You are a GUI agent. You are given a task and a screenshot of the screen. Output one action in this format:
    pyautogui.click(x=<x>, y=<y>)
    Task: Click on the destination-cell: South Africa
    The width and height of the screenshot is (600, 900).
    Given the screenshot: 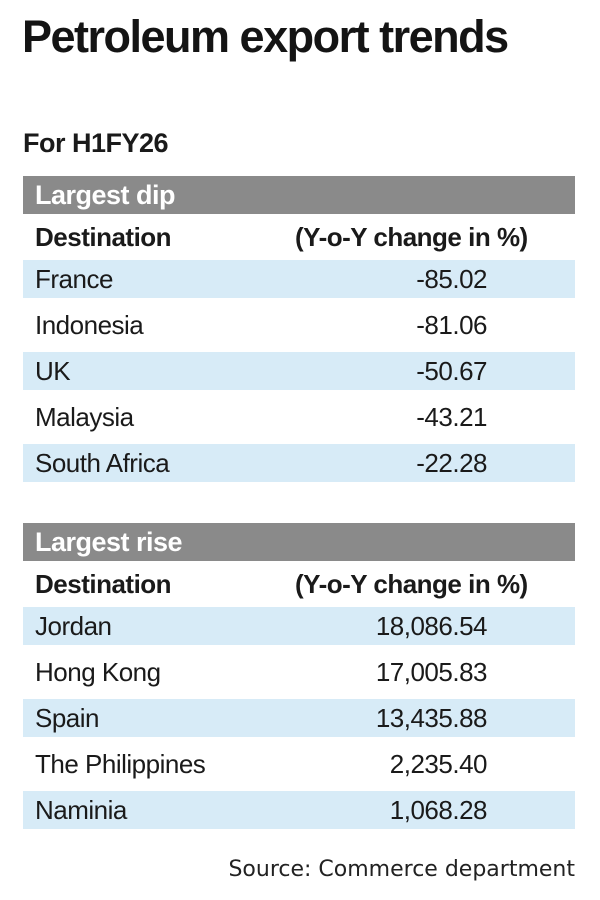 What is the action you would take?
    pyautogui.click(x=102, y=463)
    